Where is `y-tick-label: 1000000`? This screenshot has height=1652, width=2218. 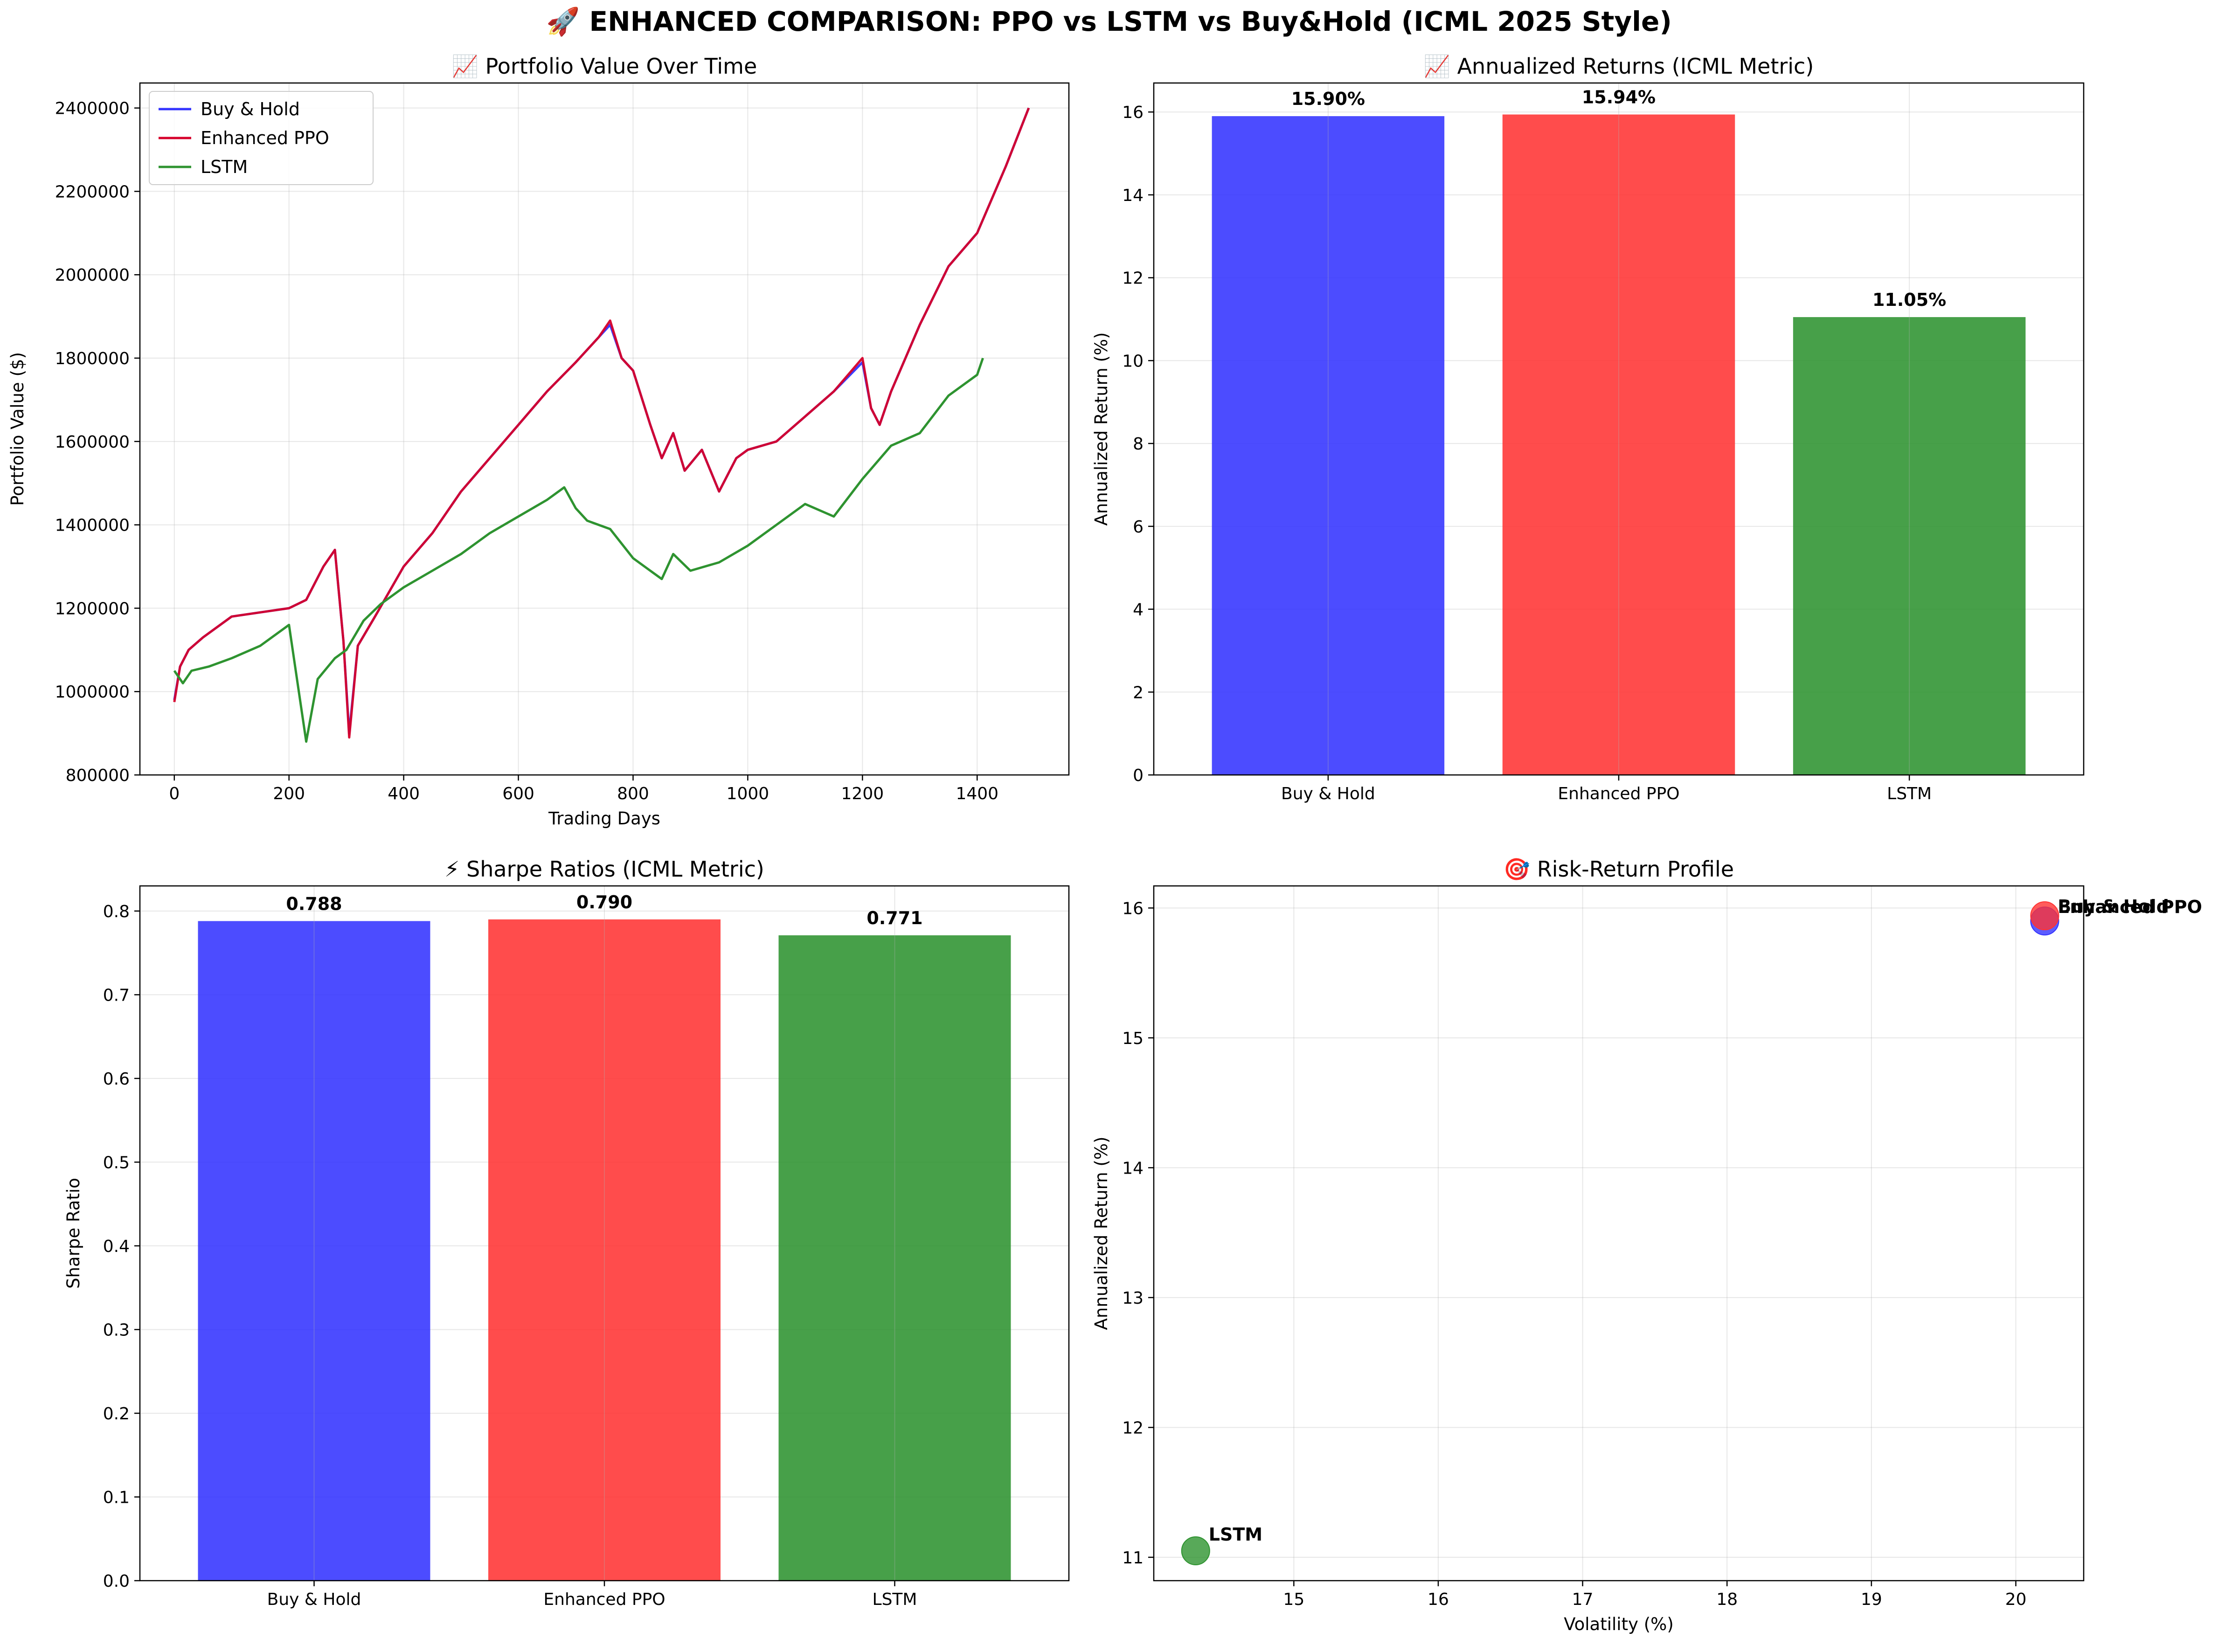 y-tick-label: 1000000 is located at coordinates (93, 692).